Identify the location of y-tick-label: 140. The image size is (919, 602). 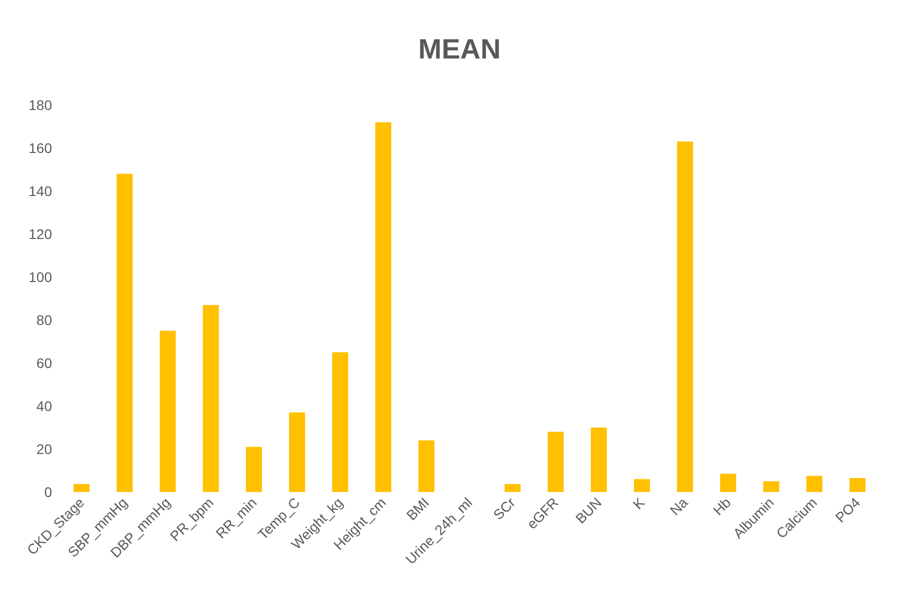
(40, 191).